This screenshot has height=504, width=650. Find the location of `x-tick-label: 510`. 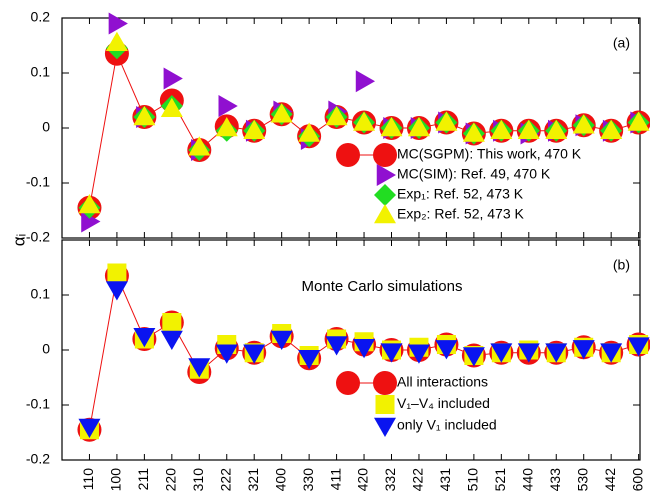

x-tick-label: 510 is located at coordinates (473, 480).